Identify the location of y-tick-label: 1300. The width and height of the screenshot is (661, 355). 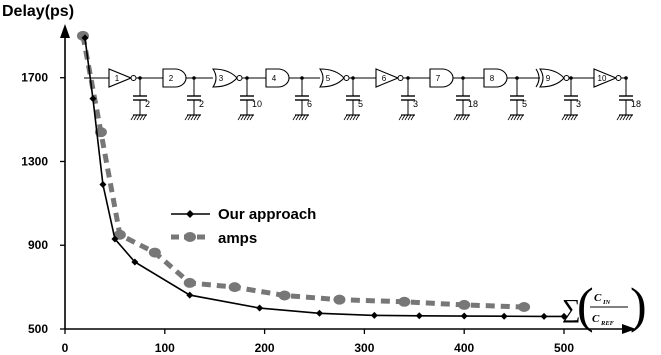
(34, 161).